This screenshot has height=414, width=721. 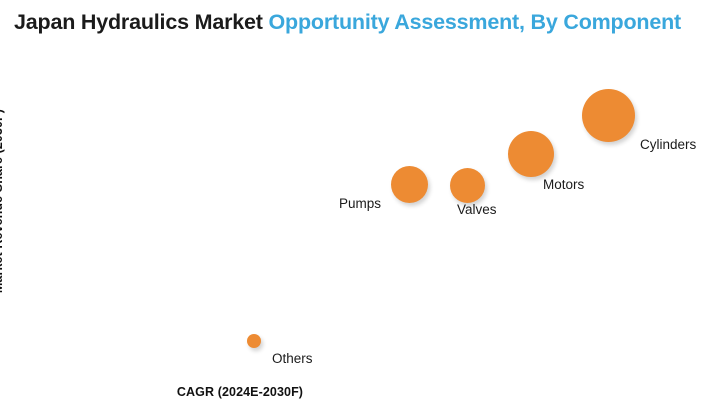 I want to click on bubble-label-cylinders: Cylinders, so click(x=668, y=144).